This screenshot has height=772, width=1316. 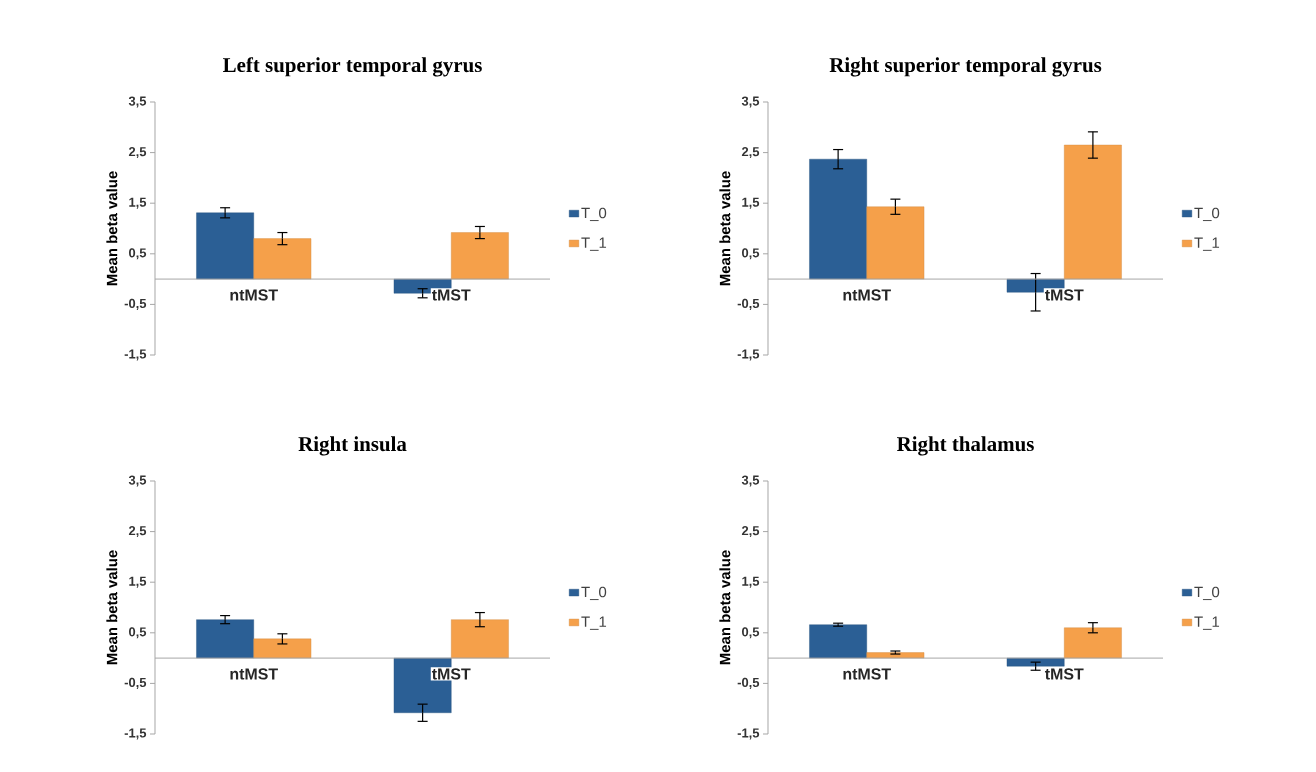 I want to click on chart-title: Right superior temporal gyrus, so click(x=965, y=67).